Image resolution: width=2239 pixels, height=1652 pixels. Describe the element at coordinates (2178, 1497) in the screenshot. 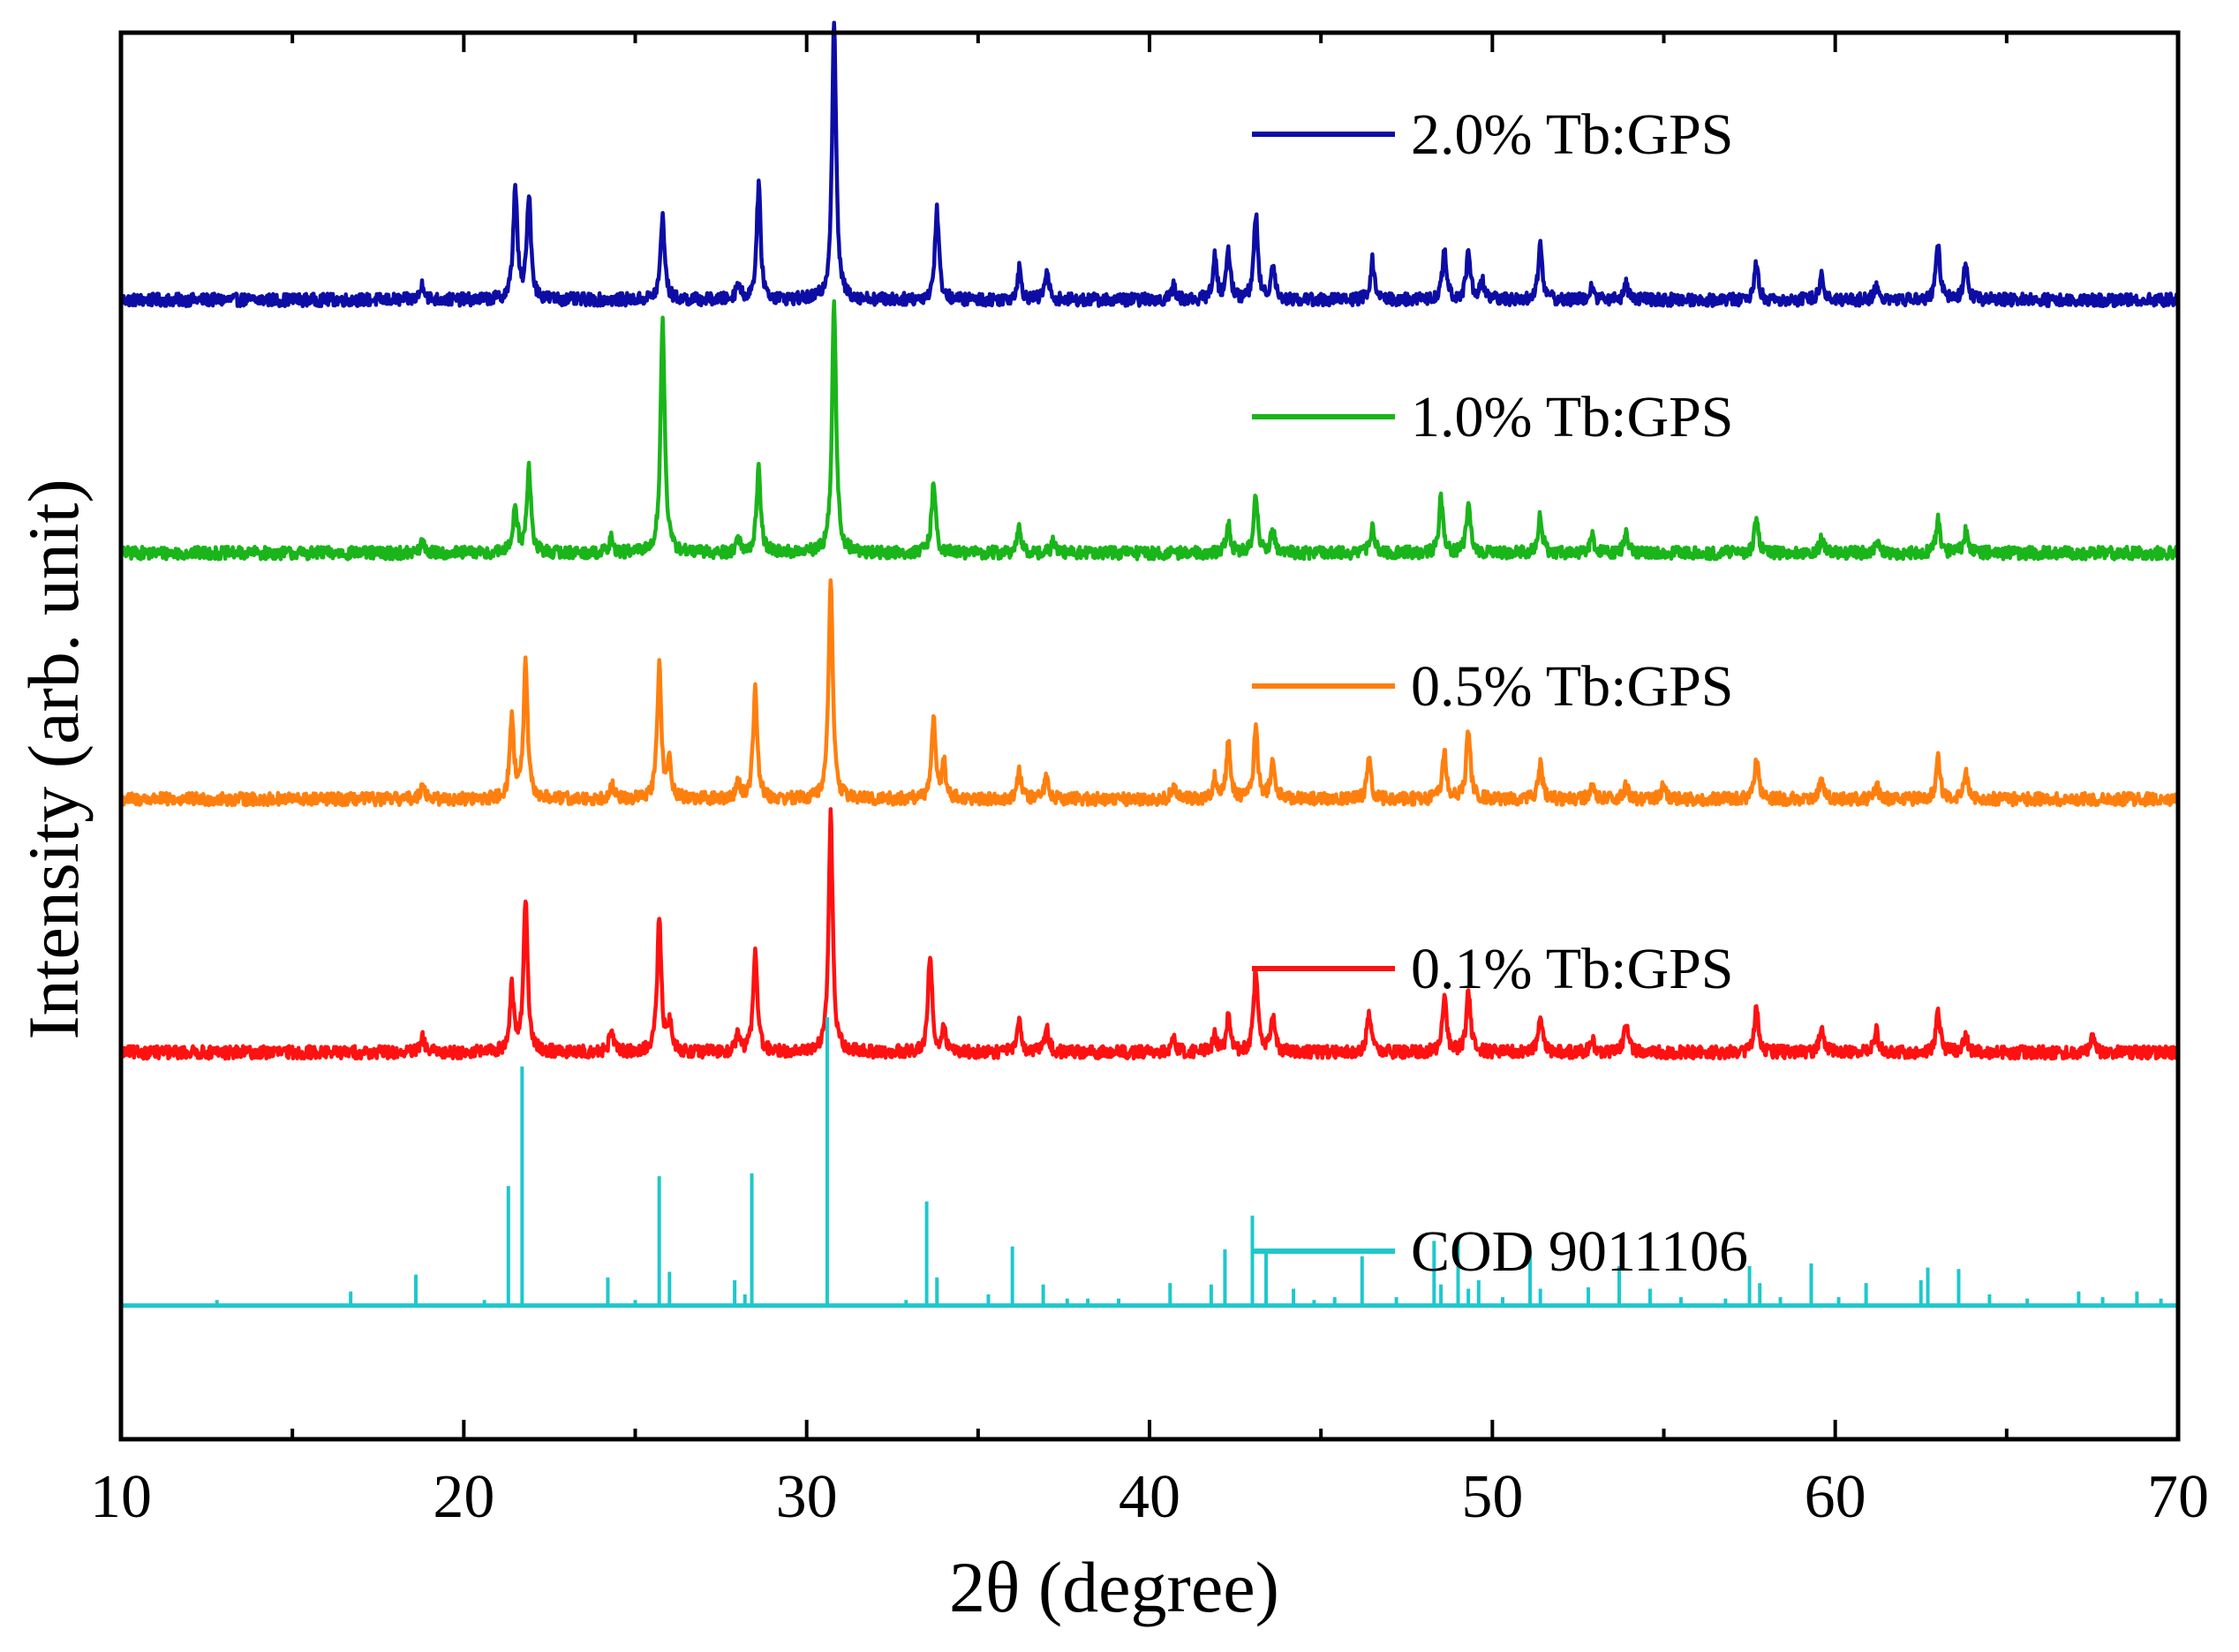

I see `x-tick-label: 70` at that location.